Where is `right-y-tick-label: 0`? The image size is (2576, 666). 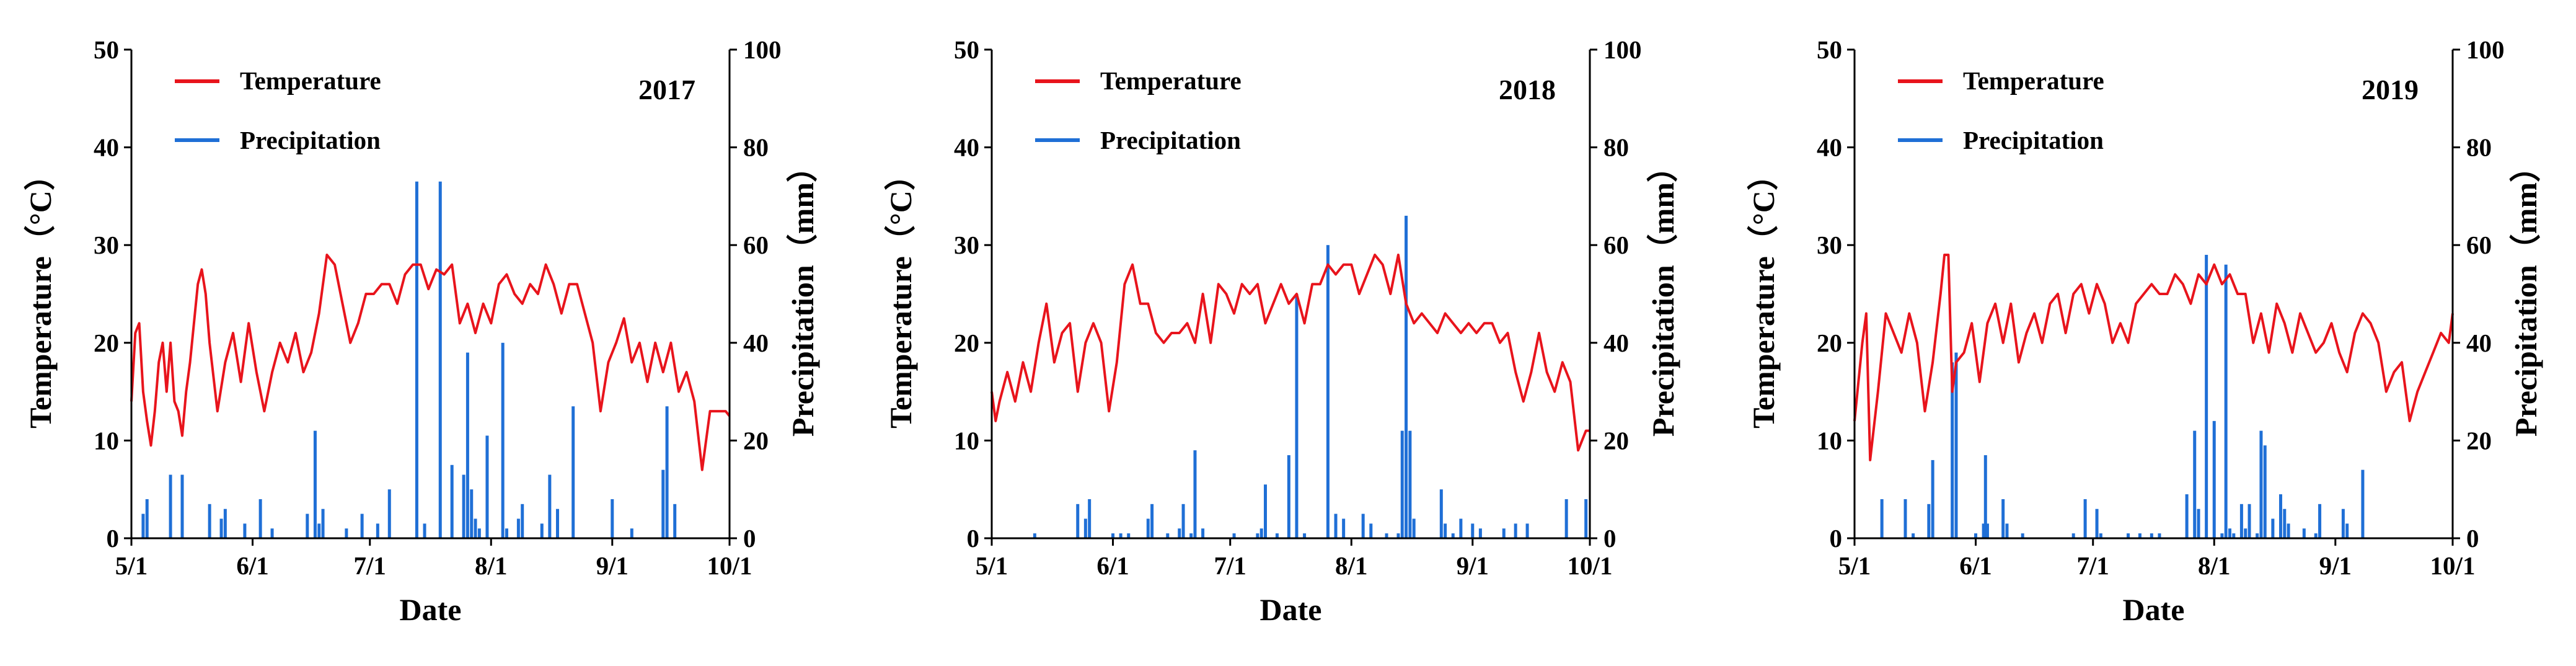 right-y-tick-label: 0 is located at coordinates (1610, 538).